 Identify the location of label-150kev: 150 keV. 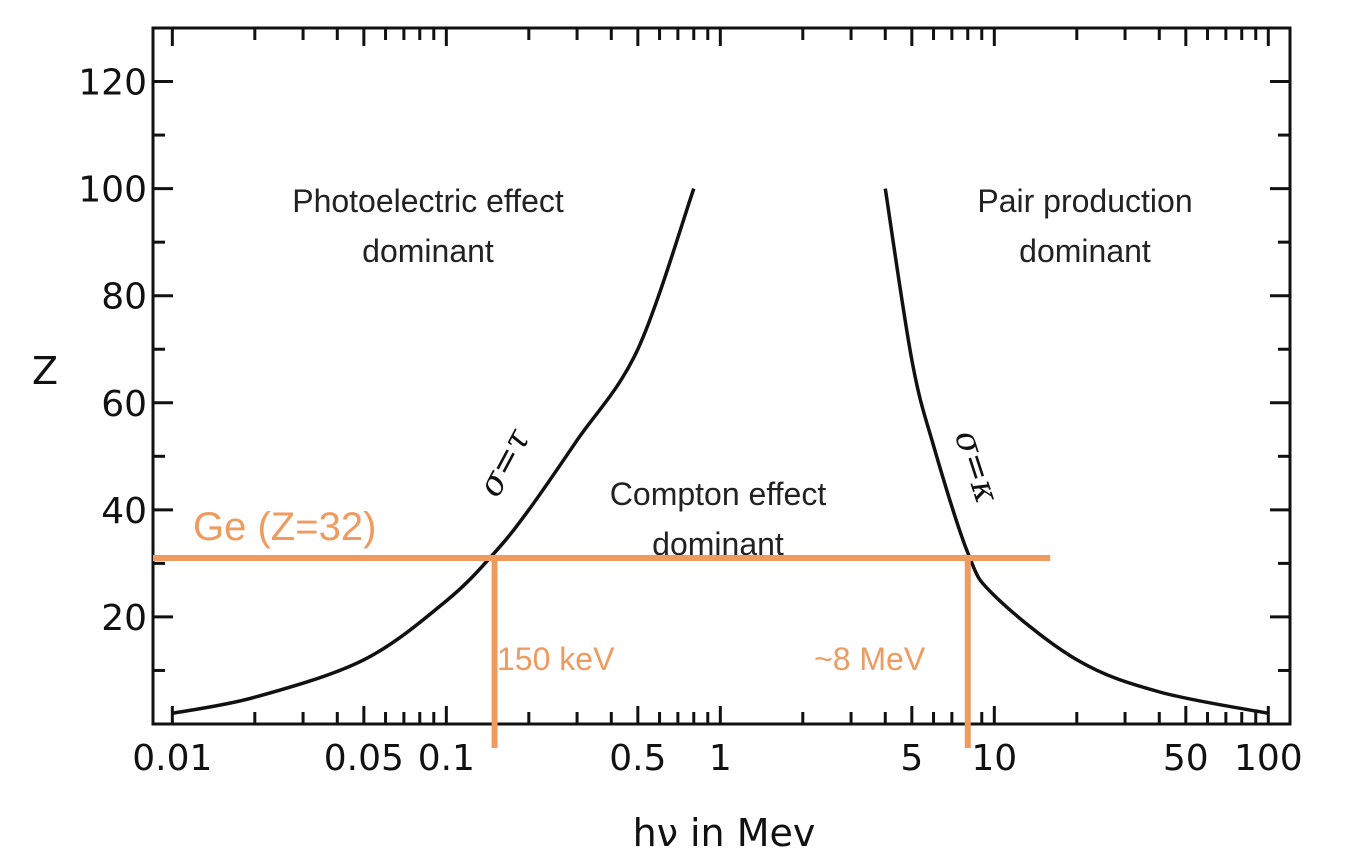
(556, 659).